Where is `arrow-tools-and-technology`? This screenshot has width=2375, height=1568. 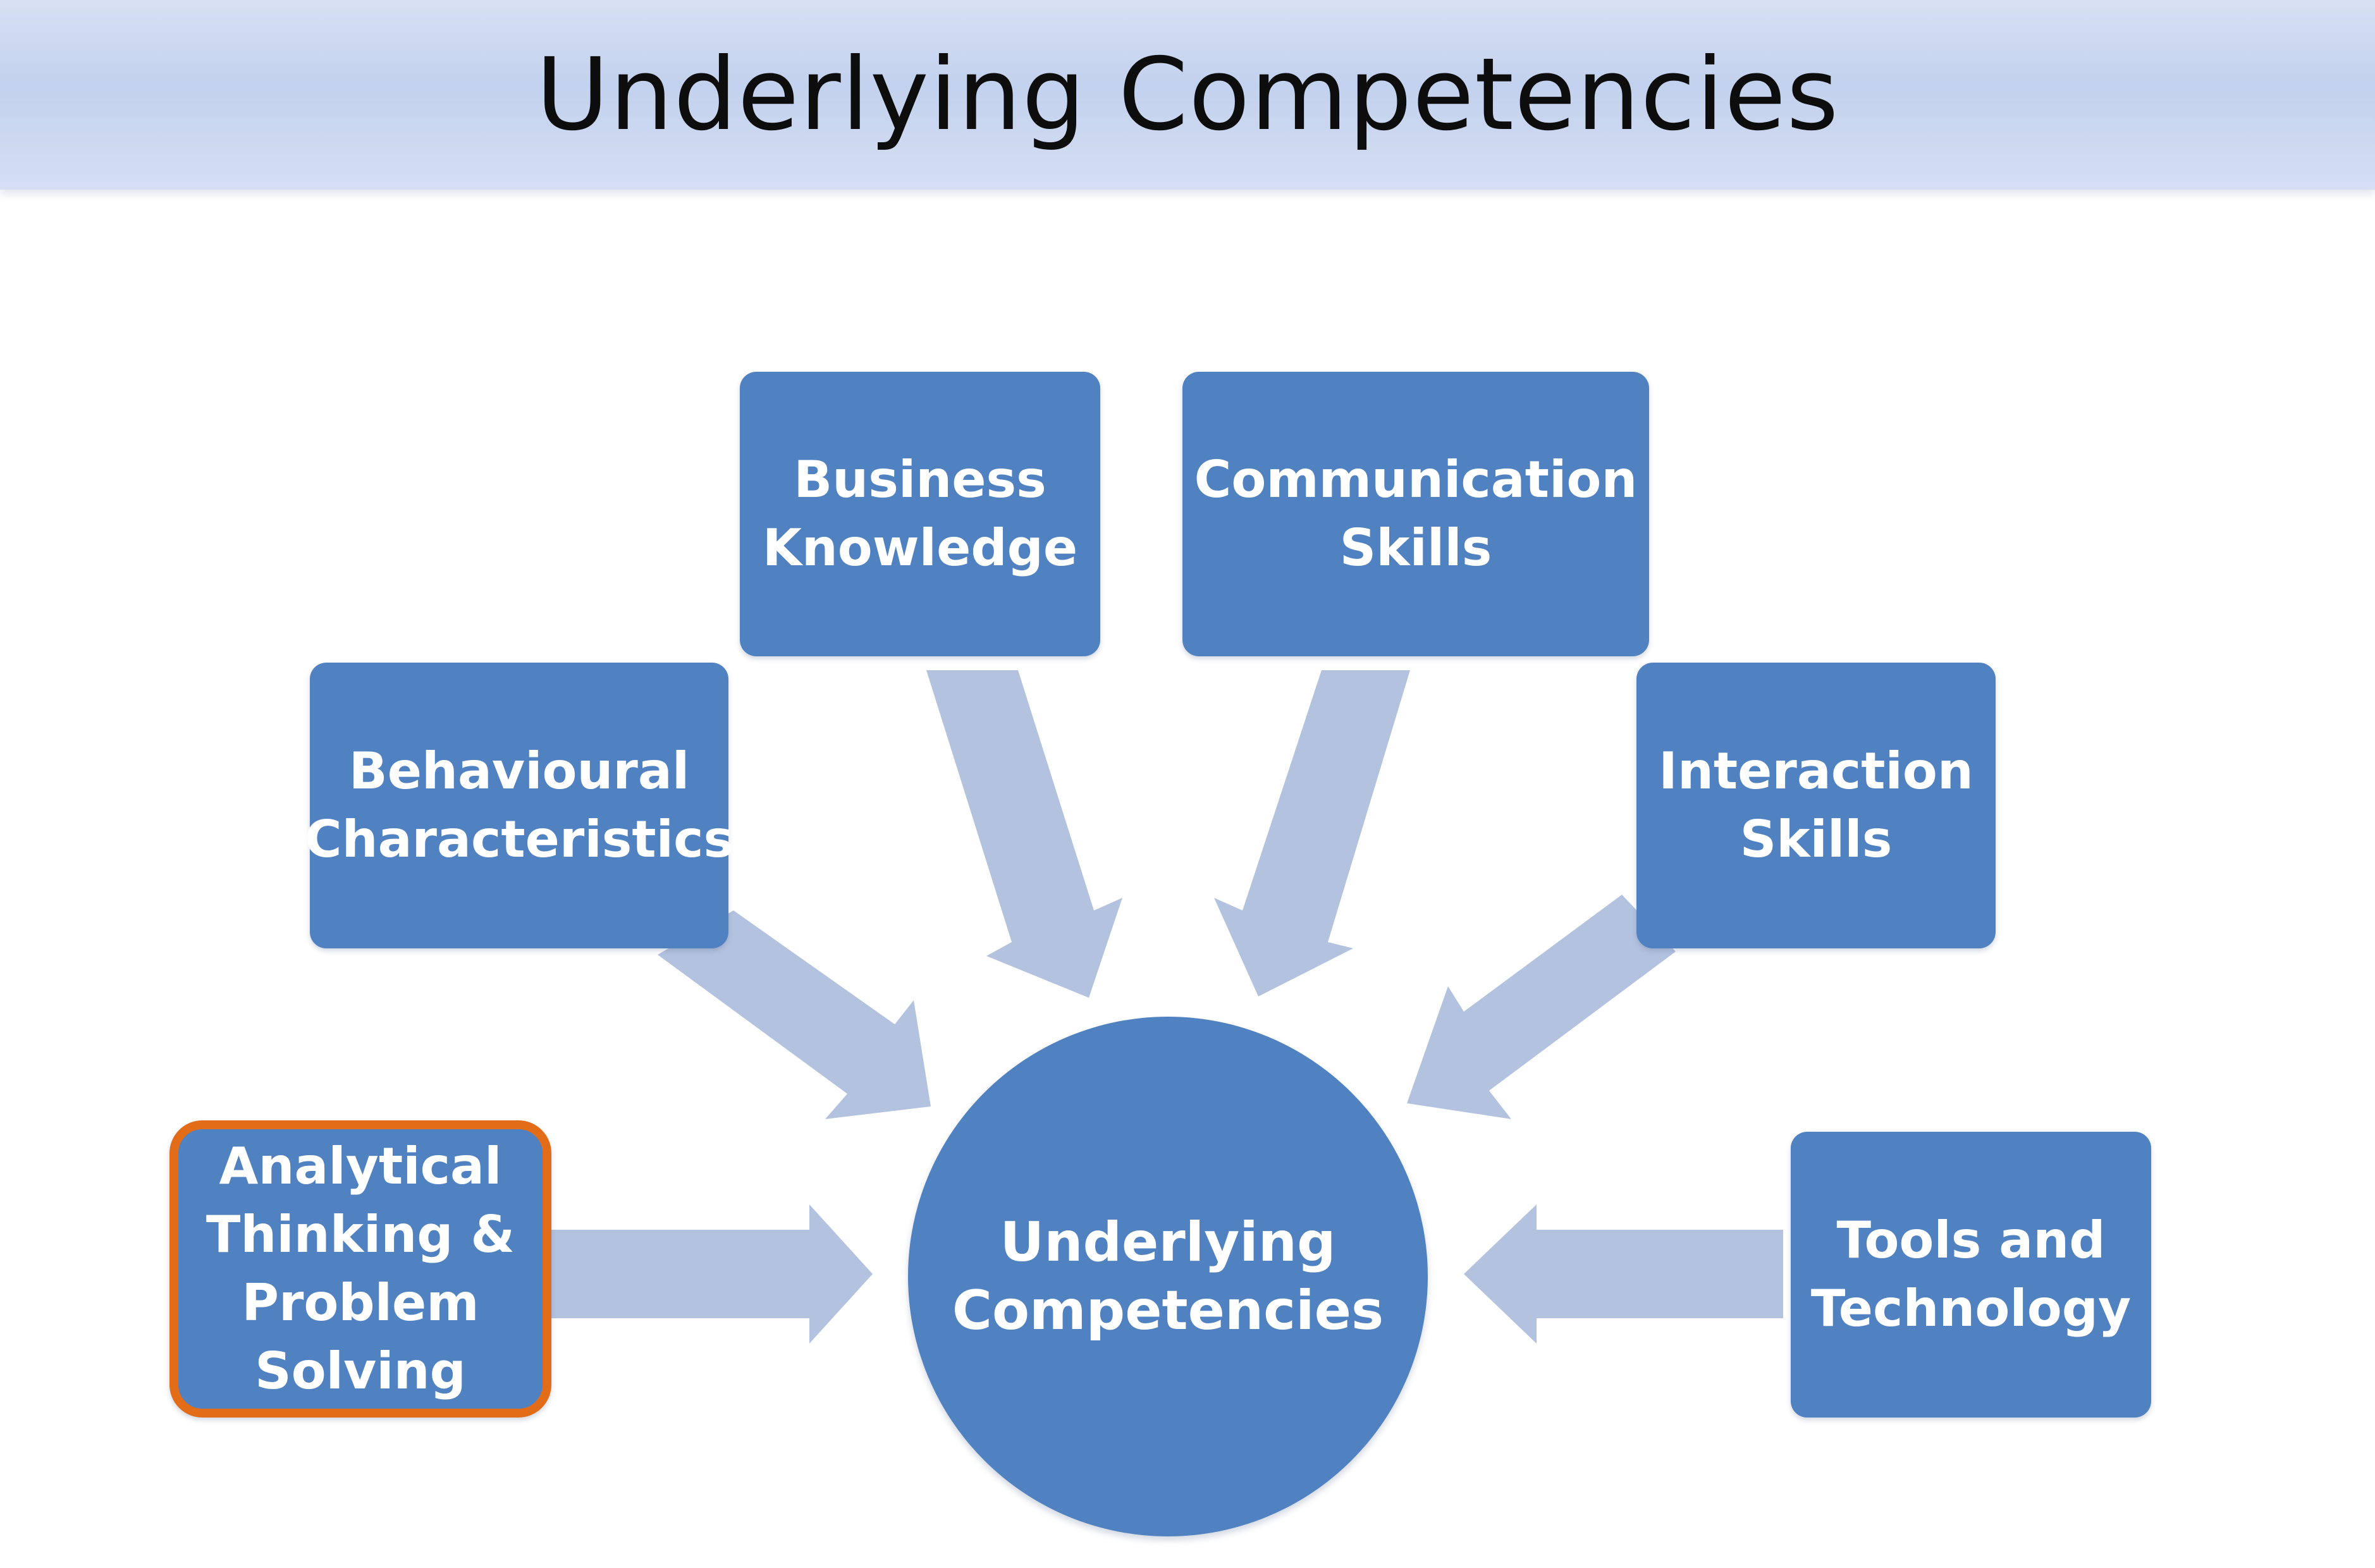 arrow-tools-and-technology is located at coordinates (1624, 1274).